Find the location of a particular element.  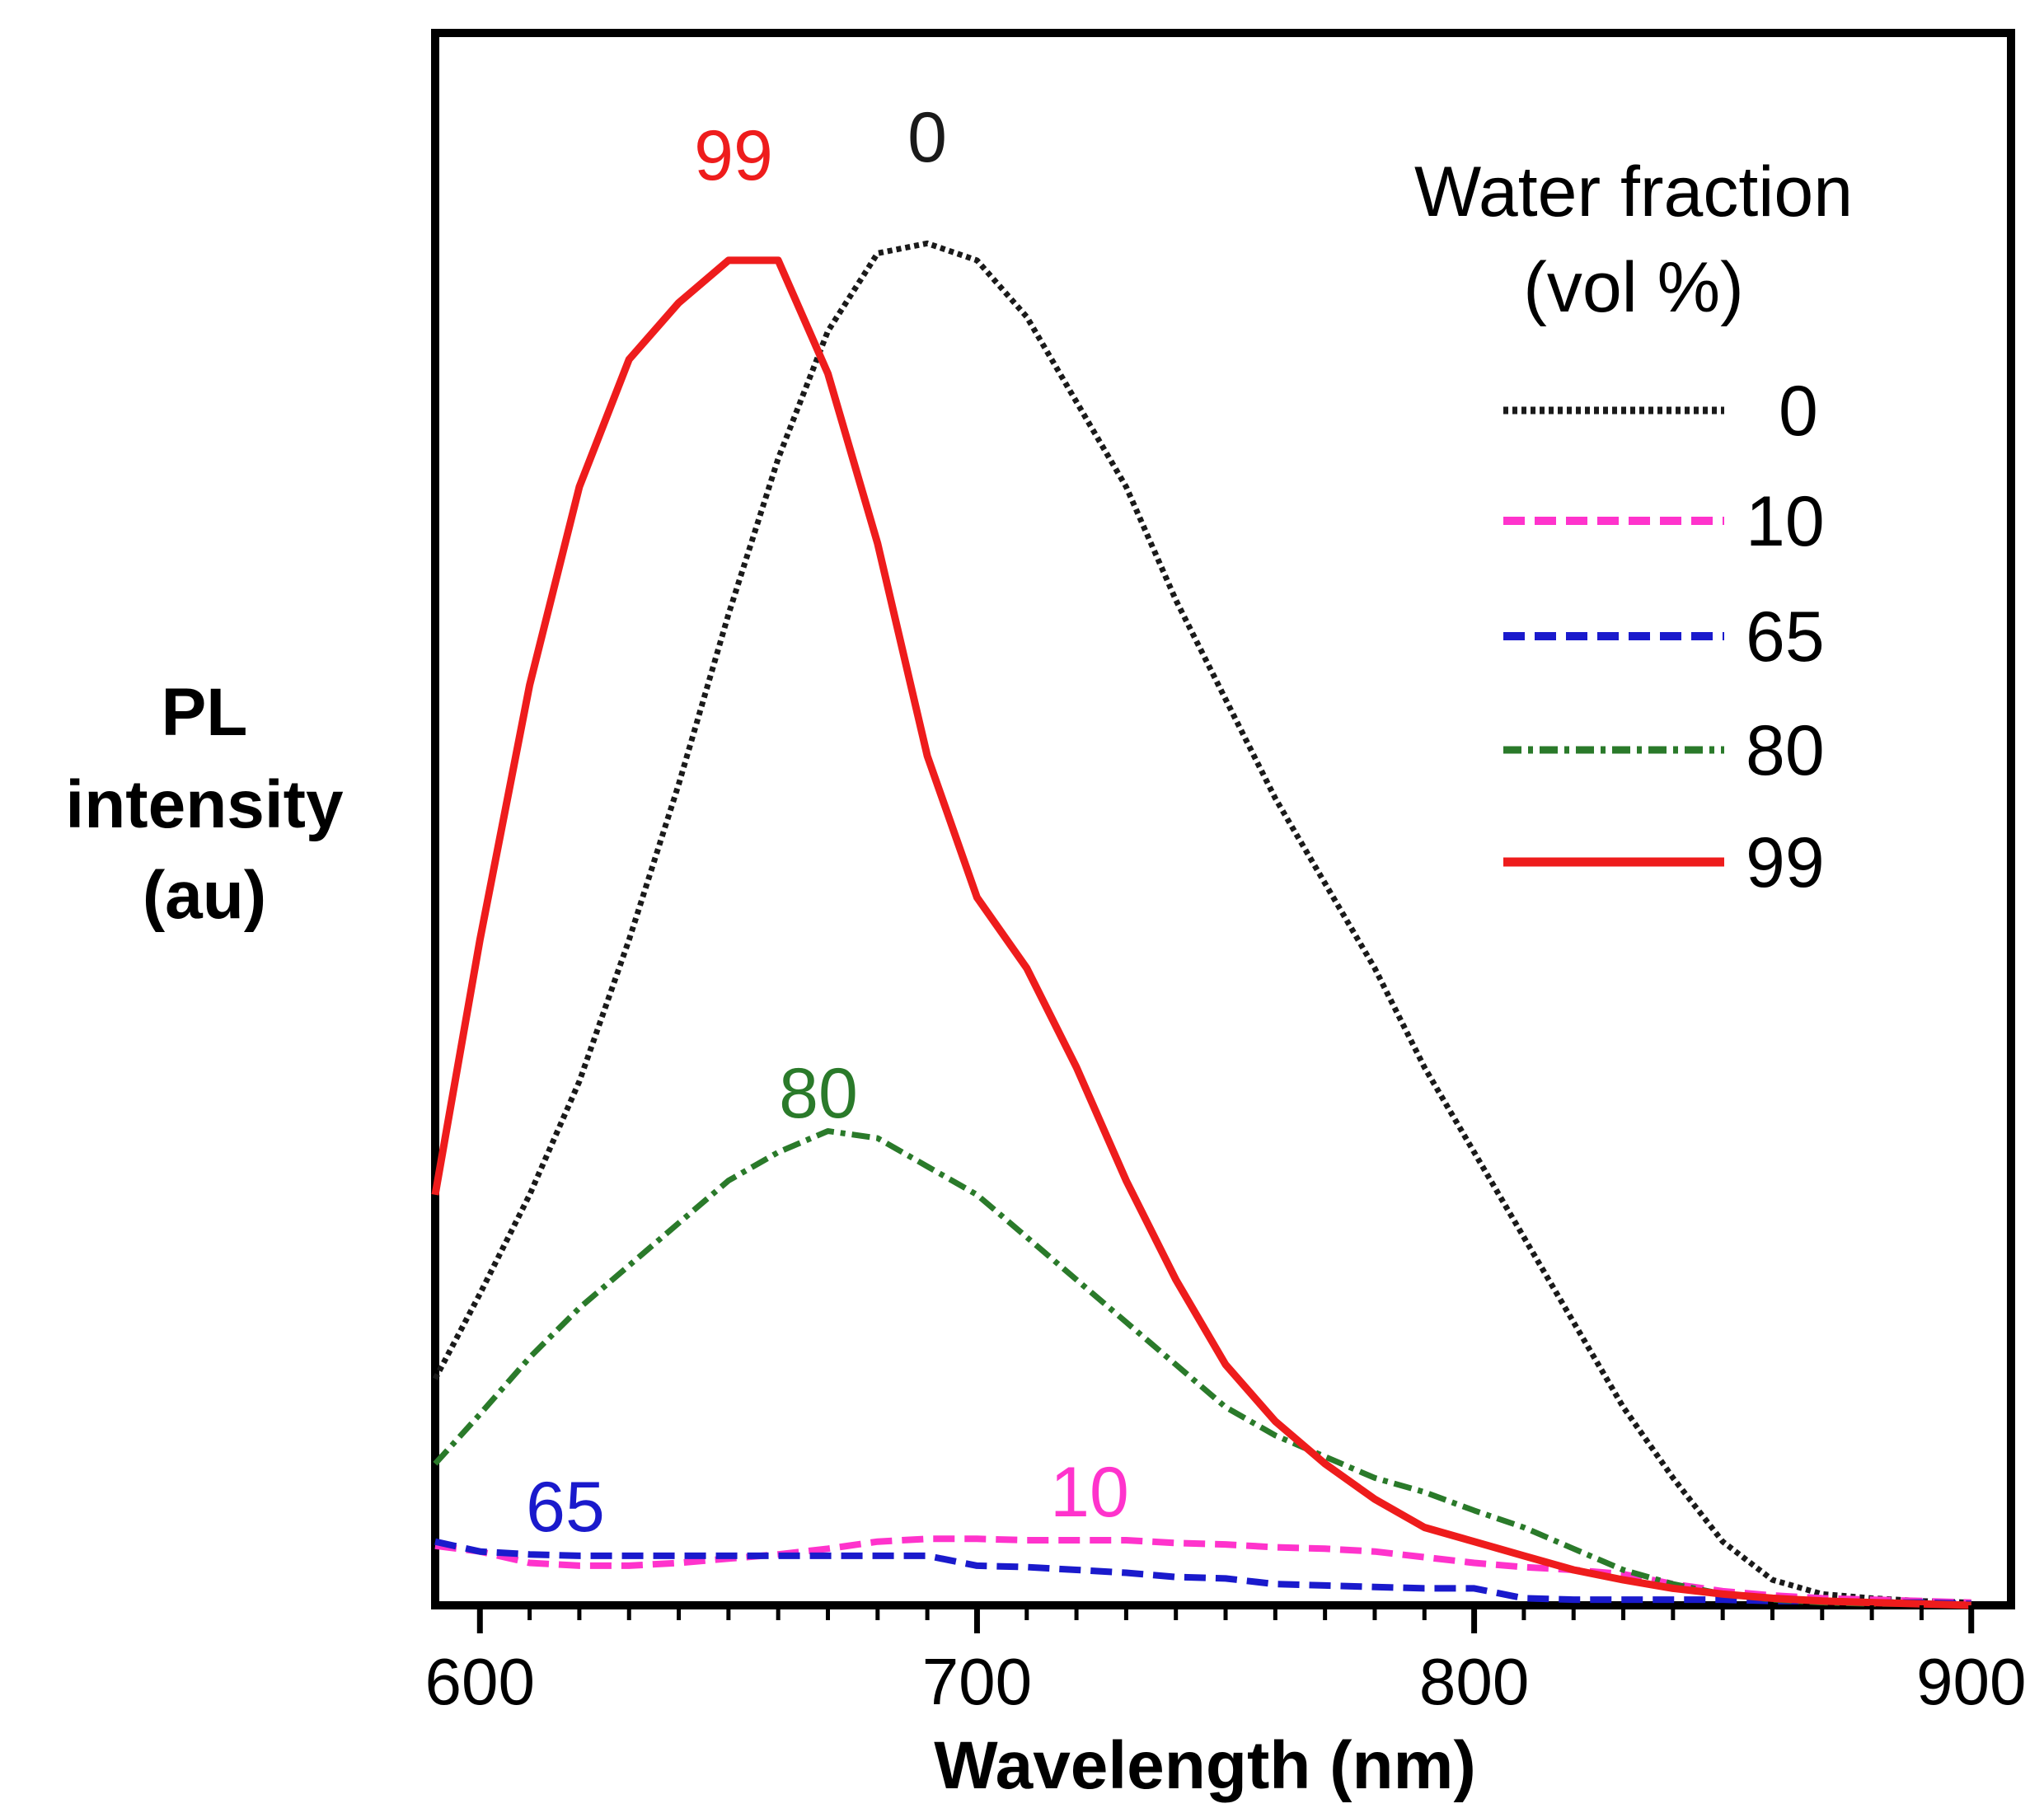

legend-label-80: 80 is located at coordinates (1785, 750).